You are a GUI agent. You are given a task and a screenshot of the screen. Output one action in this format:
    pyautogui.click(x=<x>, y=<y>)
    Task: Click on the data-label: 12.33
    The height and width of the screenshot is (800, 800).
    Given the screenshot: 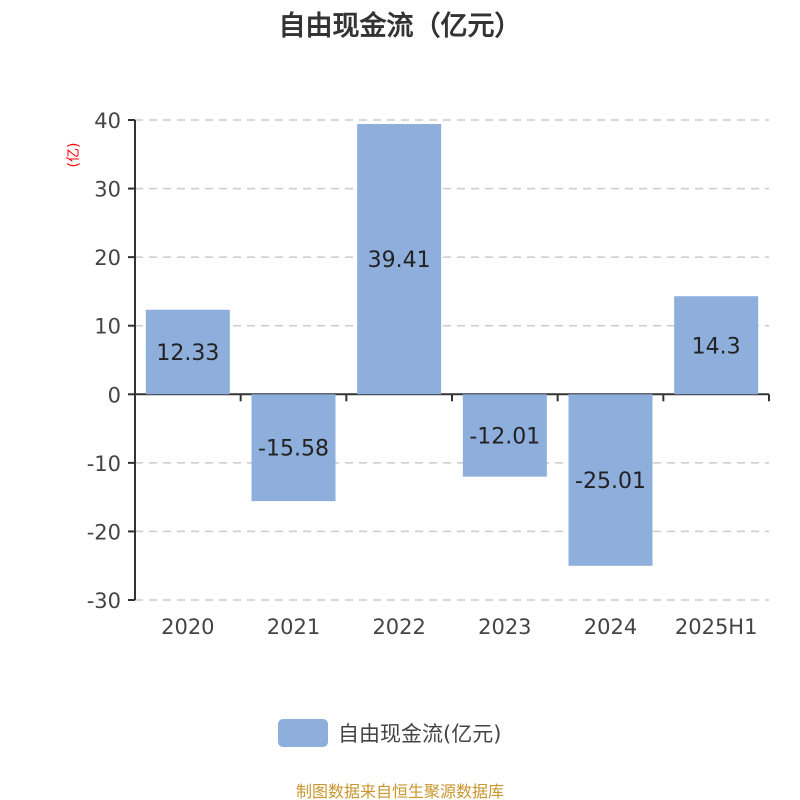 What is the action you would take?
    pyautogui.click(x=187, y=353)
    